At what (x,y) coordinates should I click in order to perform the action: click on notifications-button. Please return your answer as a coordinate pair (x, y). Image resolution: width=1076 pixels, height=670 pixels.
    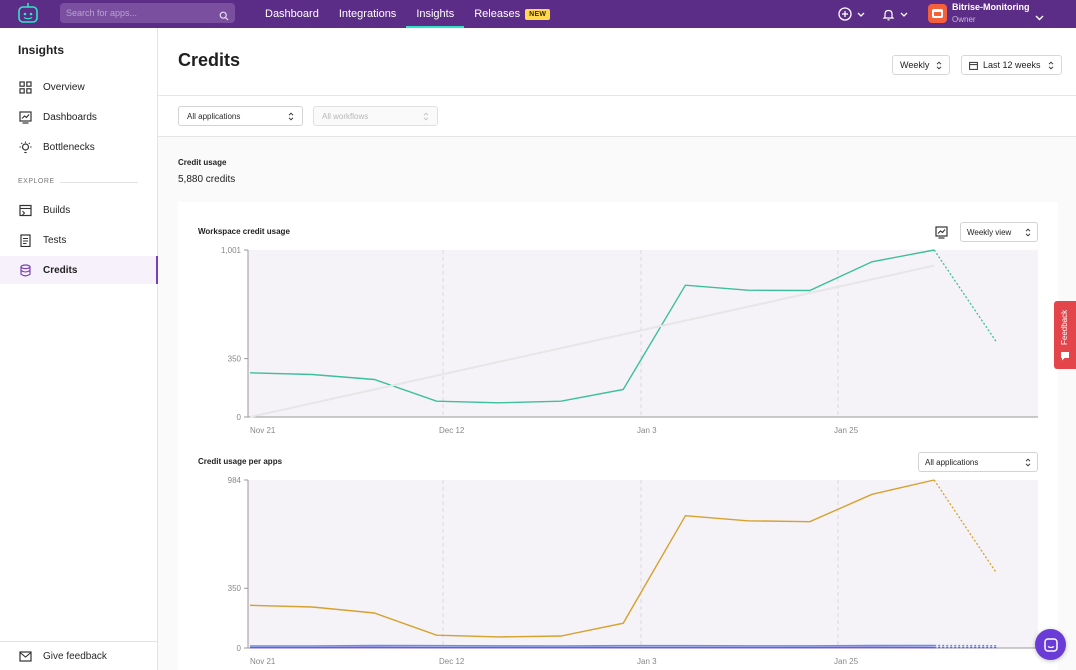
    Looking at the image, I should click on (895, 14).